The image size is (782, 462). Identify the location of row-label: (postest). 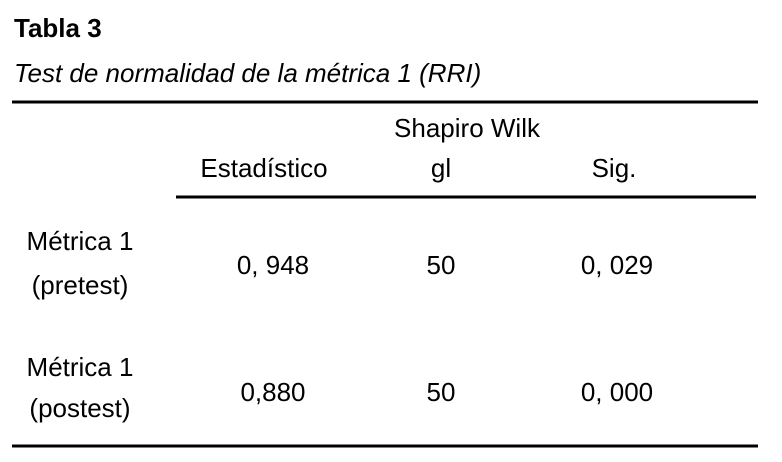
(79, 408).